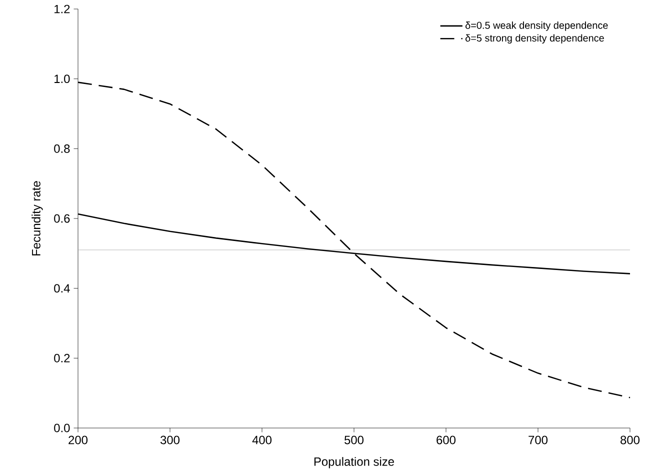 The image size is (647, 473). I want to click on y-tick-label: 0.2, so click(62, 358).